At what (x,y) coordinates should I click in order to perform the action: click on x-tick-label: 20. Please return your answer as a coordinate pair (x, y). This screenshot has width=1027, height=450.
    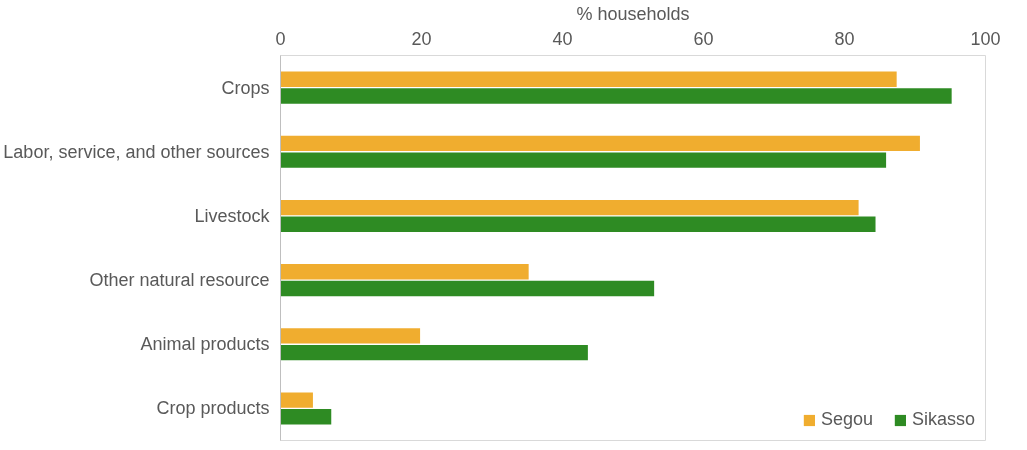
    Looking at the image, I should click on (421, 38).